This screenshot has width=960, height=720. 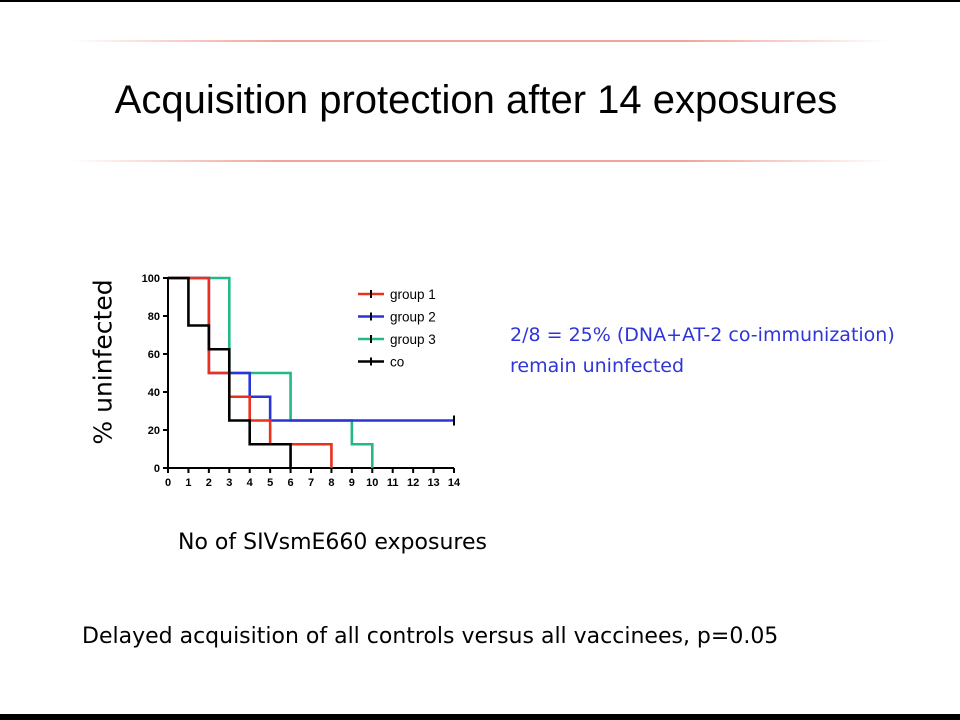 What do you see at coordinates (331, 483) in the screenshot?
I see `x-tick-label: 8` at bounding box center [331, 483].